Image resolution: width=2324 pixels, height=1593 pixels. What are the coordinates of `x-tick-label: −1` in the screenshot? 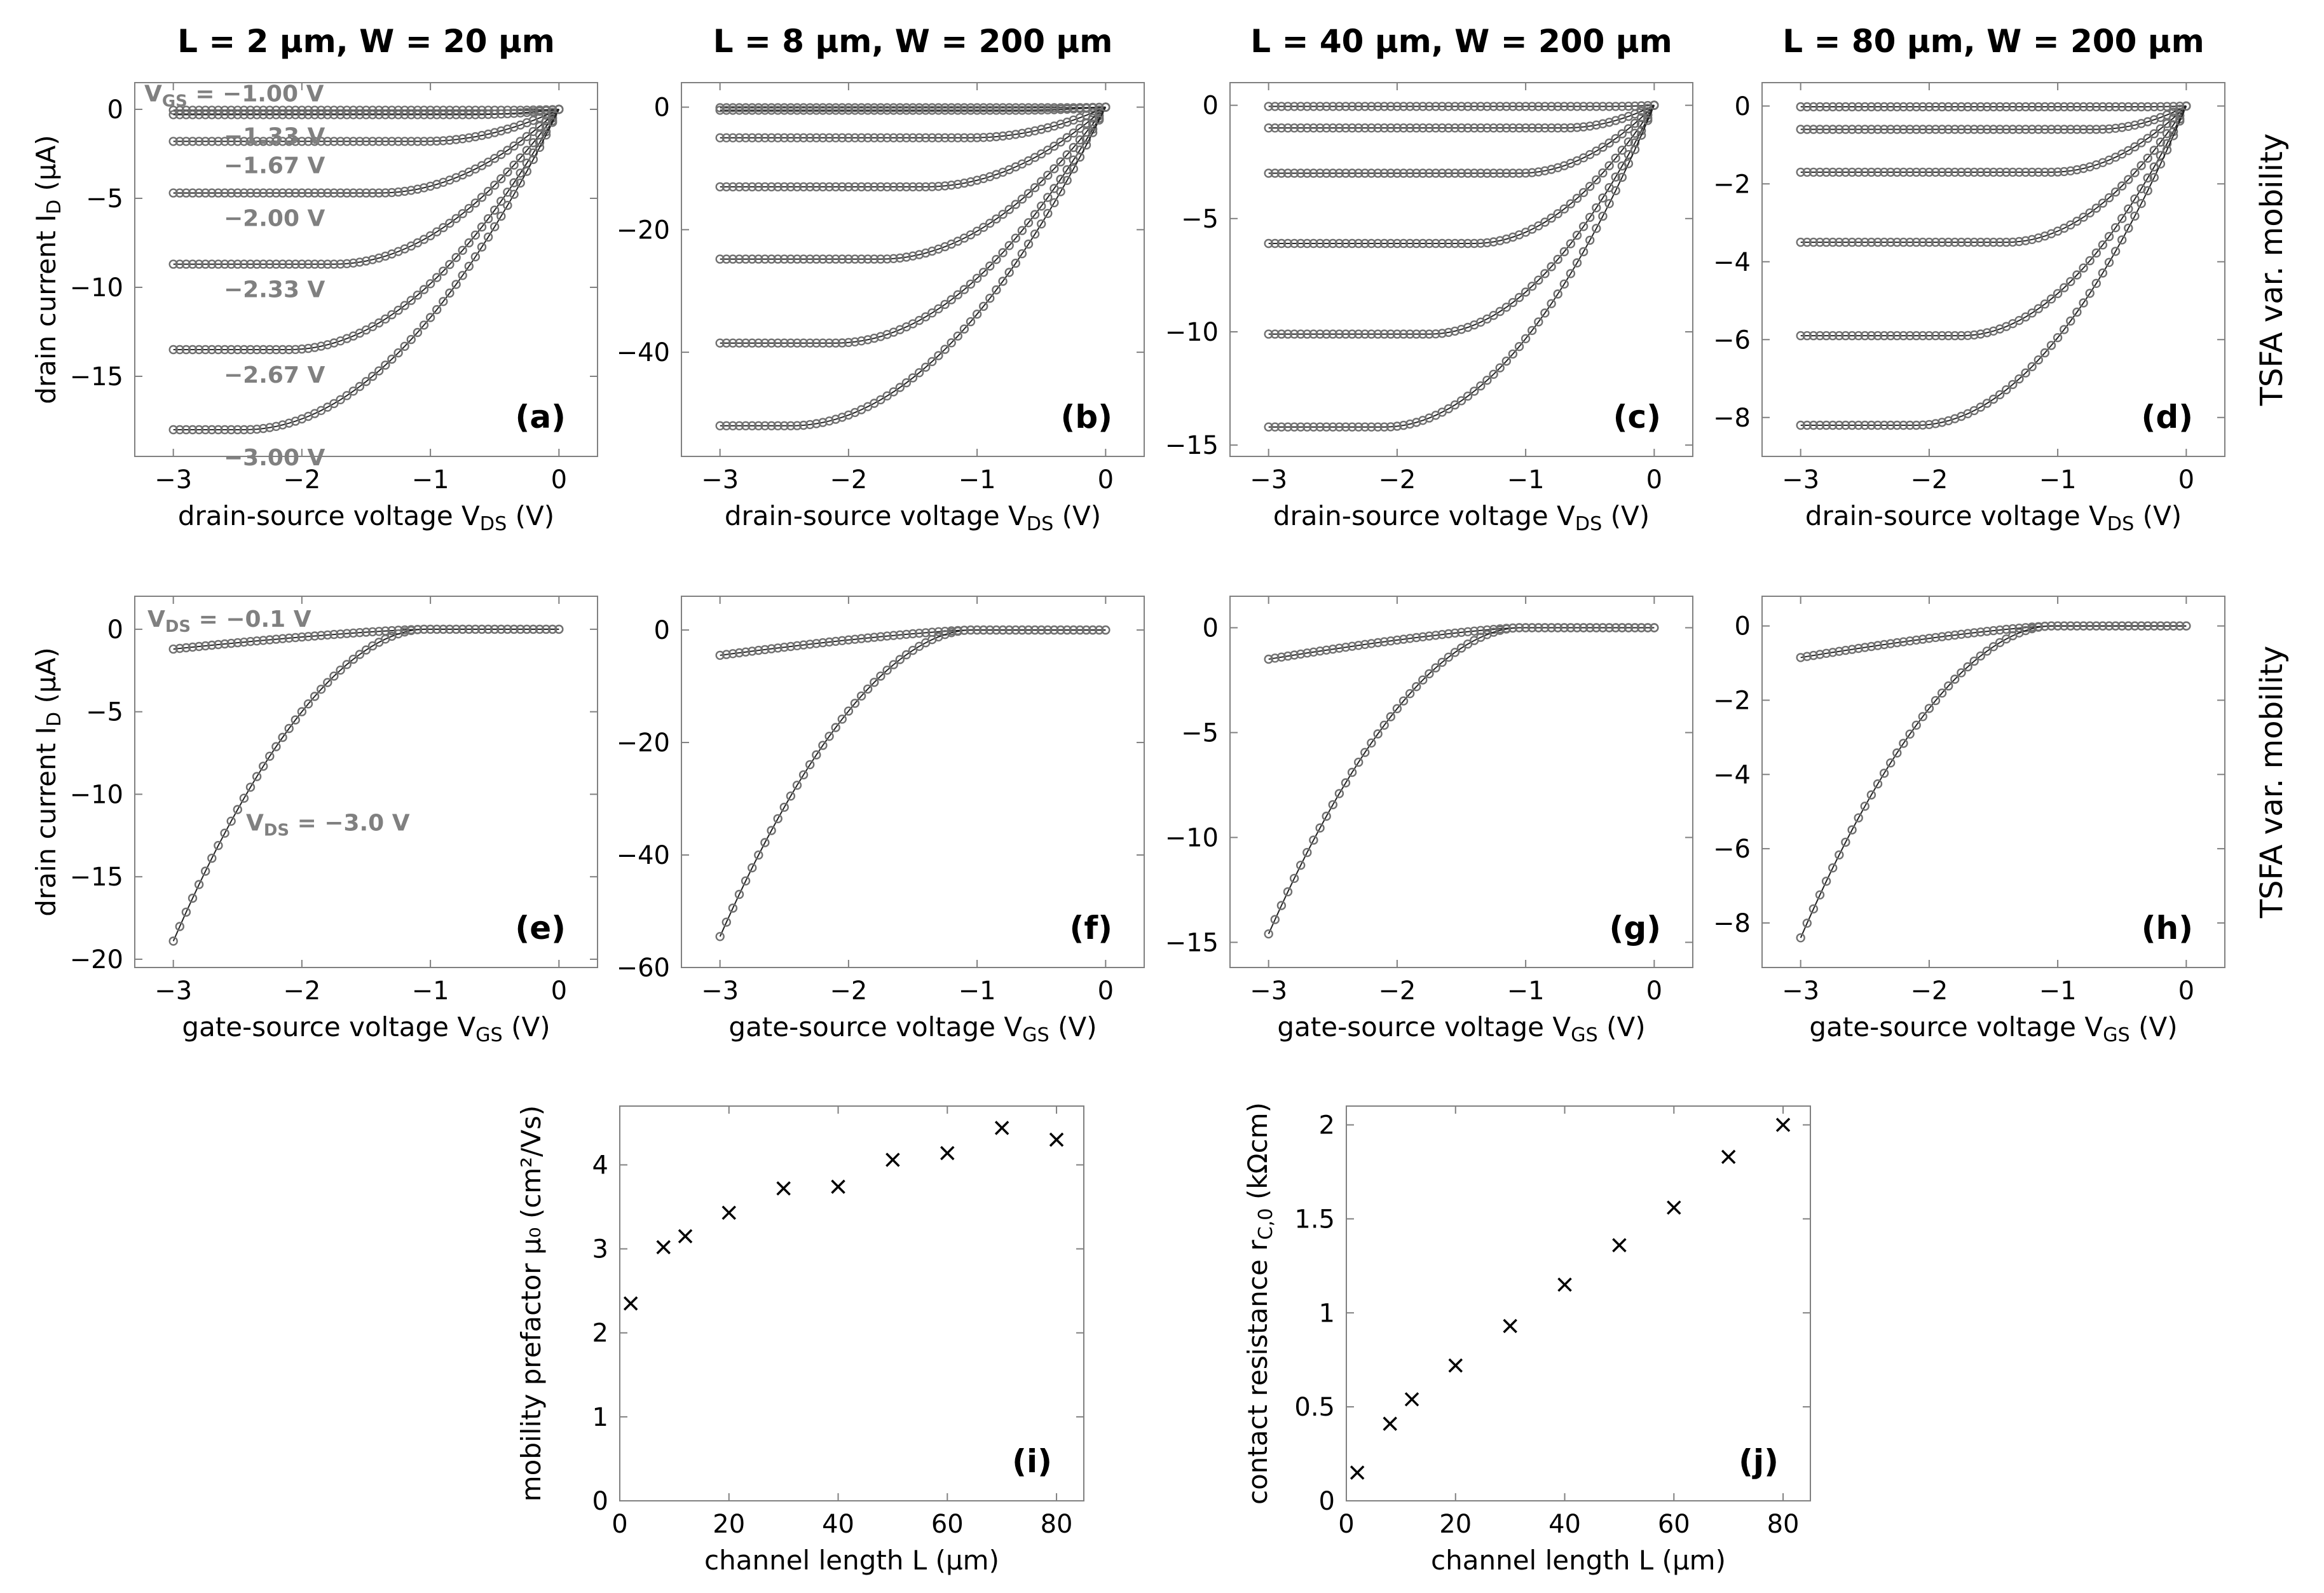 It's located at (2058, 991).